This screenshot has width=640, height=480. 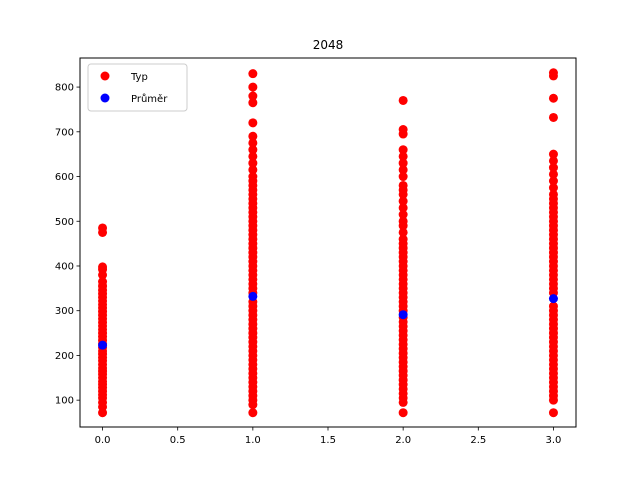 I want to click on x-tick-label: 0.5, so click(x=178, y=440).